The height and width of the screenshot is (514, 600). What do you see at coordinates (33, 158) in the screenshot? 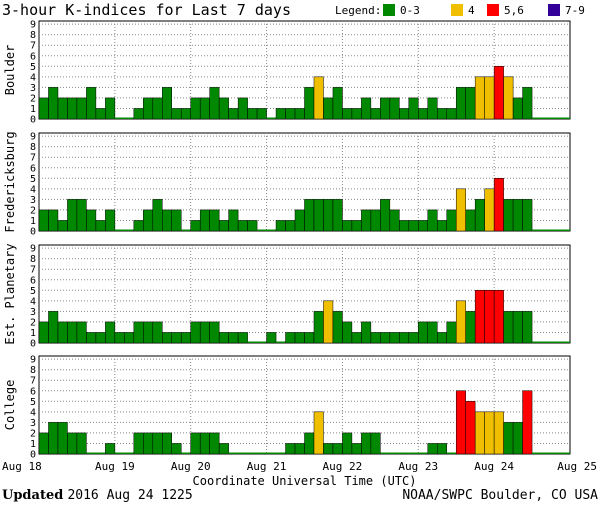
I see `y-tick-label: 7` at bounding box center [33, 158].